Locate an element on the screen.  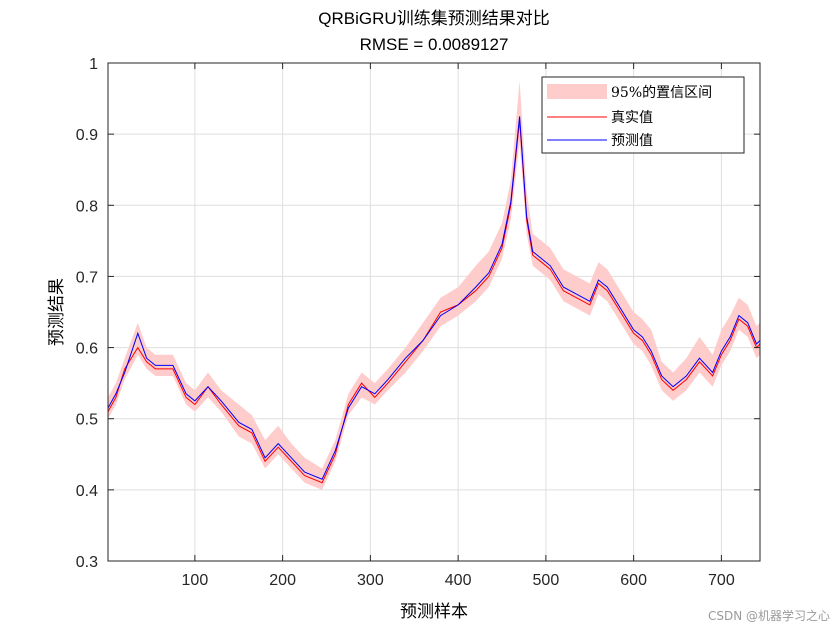
y-tick-label: 1 is located at coordinates (93, 64).